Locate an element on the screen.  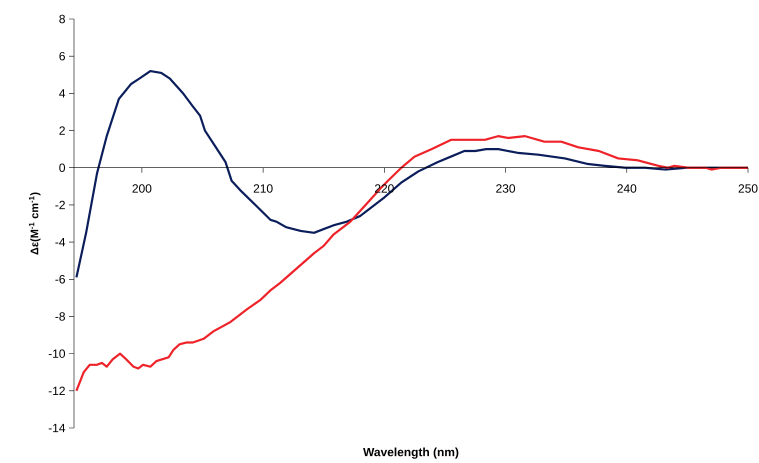
y-tick-label: -2 is located at coordinates (60, 205).